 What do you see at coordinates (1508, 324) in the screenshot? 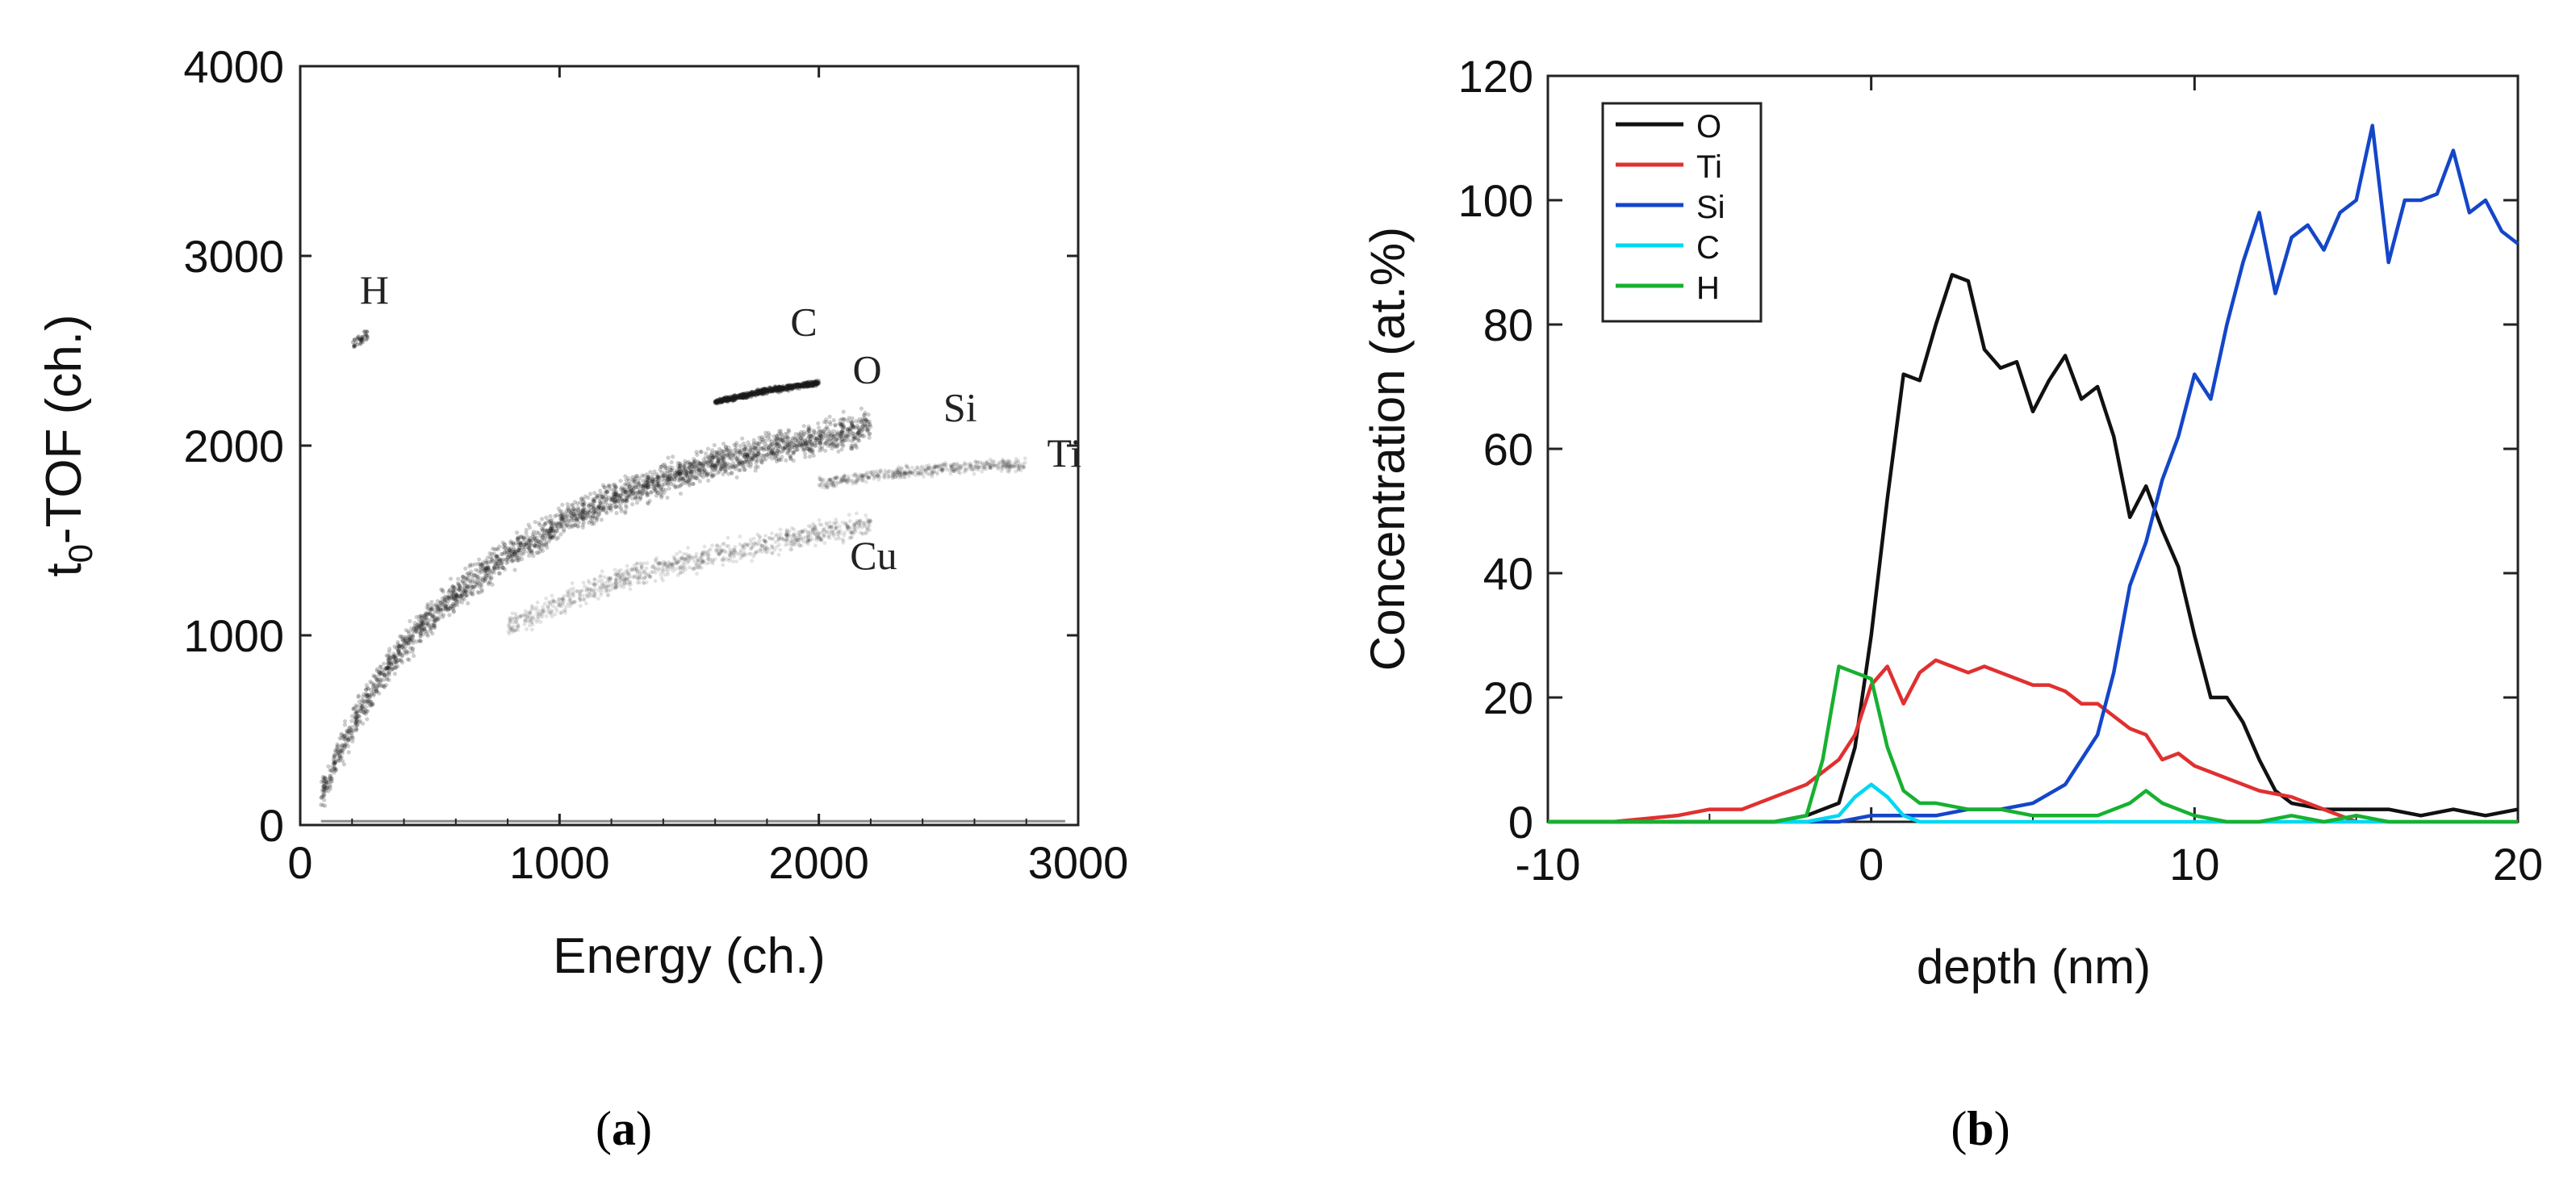
I see `panel-b-ytick-label: 80` at bounding box center [1508, 324].